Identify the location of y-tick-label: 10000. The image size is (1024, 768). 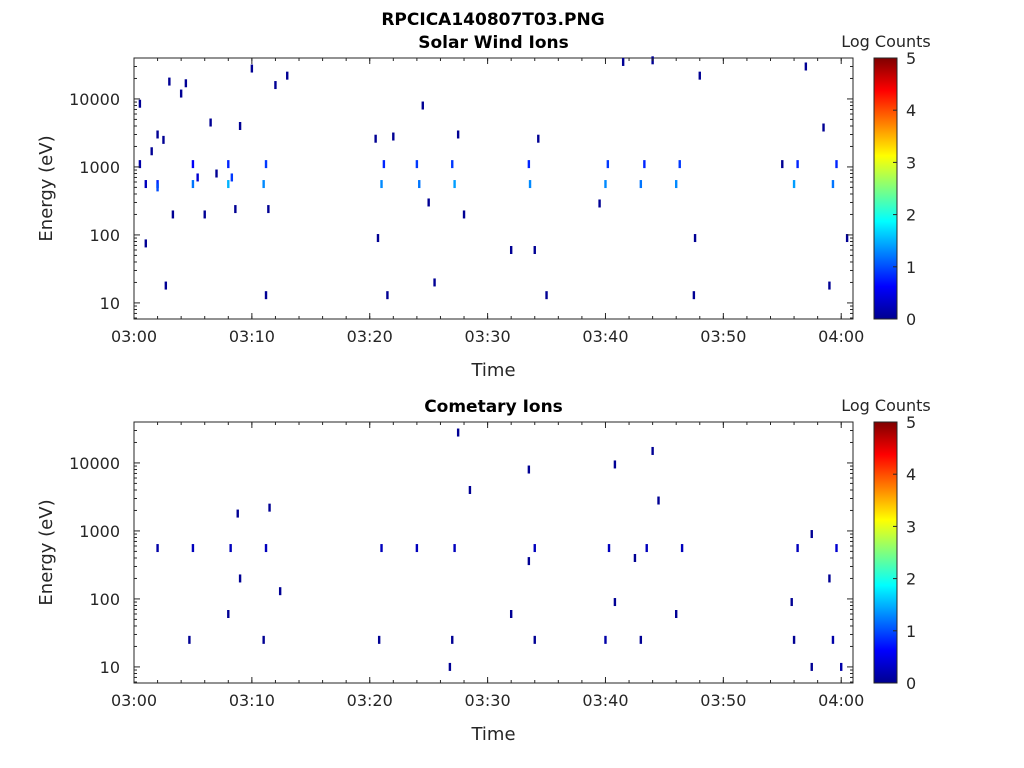
(94, 463).